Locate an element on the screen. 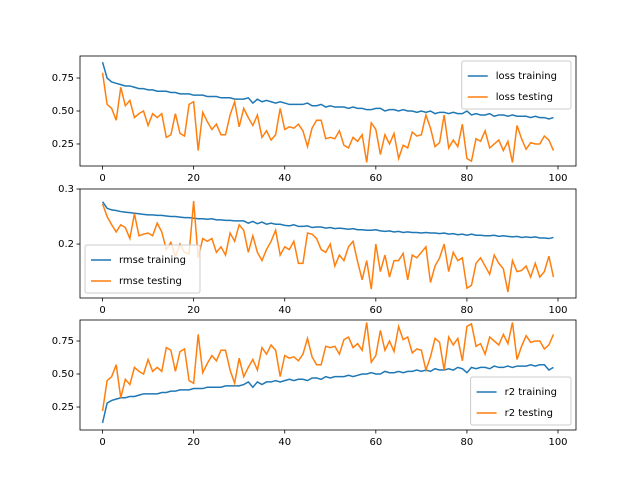  legend-label: loss training is located at coordinates (526, 76).